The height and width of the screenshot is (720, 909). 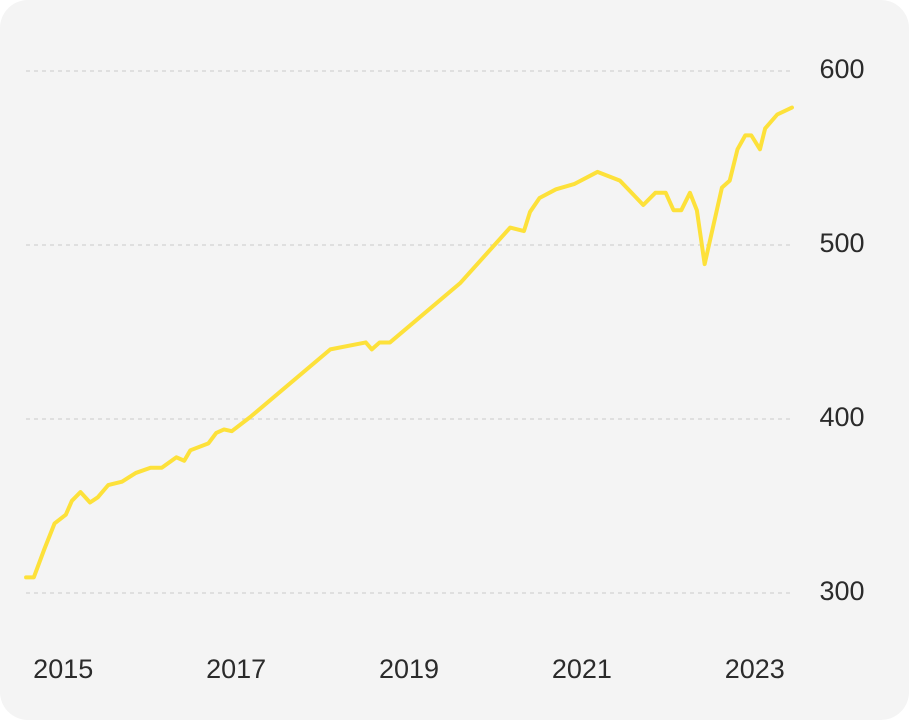 What do you see at coordinates (582, 669) in the screenshot?
I see `x-tick-label: 2021` at bounding box center [582, 669].